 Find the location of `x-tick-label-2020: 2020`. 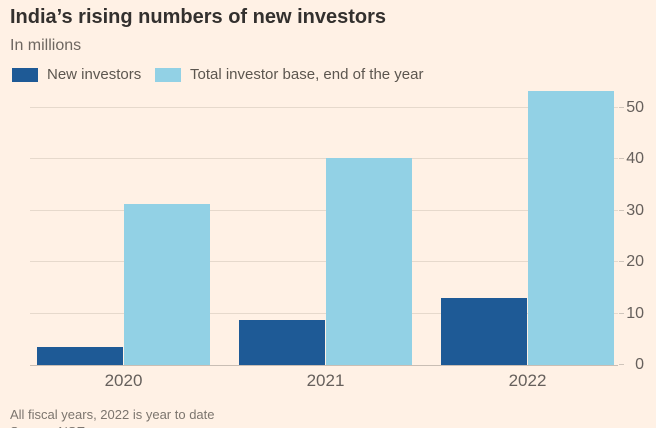

x-tick-label-2020: 2020 is located at coordinates (123, 380).